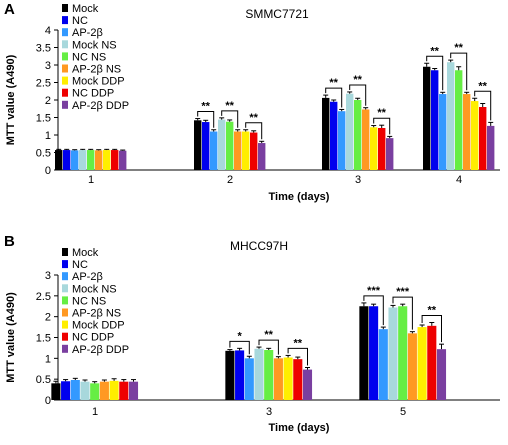 The width and height of the screenshot is (508, 445). What do you see at coordinates (259, 246) in the screenshot?
I see `chart-title-b: MHCC97H` at bounding box center [259, 246].